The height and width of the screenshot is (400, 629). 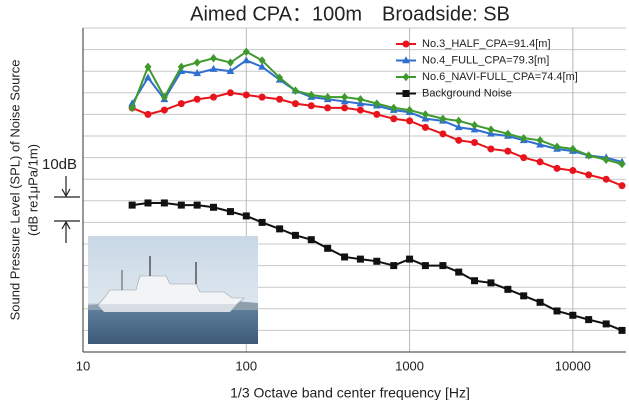 I want to click on y-axis-label: (dB re1μPa/1m), so click(x=32, y=190).